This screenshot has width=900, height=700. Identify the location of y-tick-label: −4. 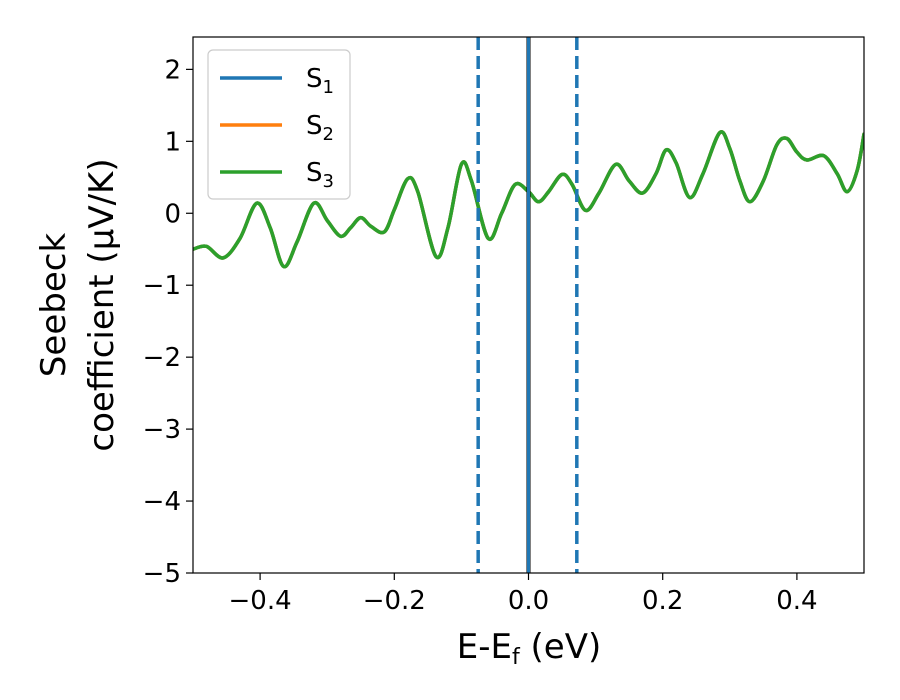
(162, 502).